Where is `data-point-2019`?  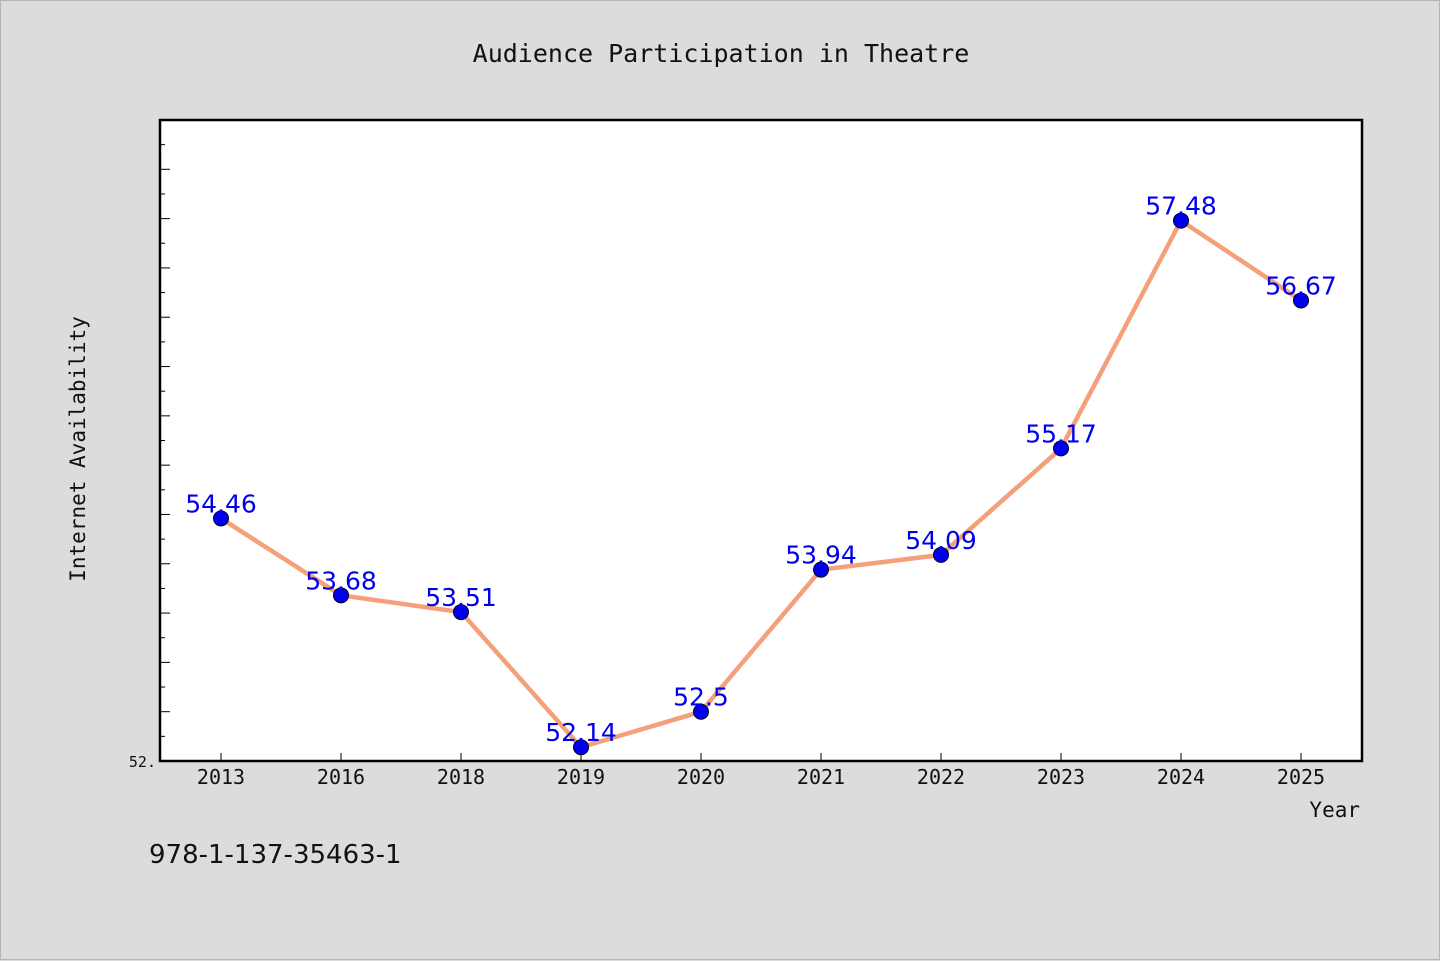 data-point-2019 is located at coordinates (581, 747).